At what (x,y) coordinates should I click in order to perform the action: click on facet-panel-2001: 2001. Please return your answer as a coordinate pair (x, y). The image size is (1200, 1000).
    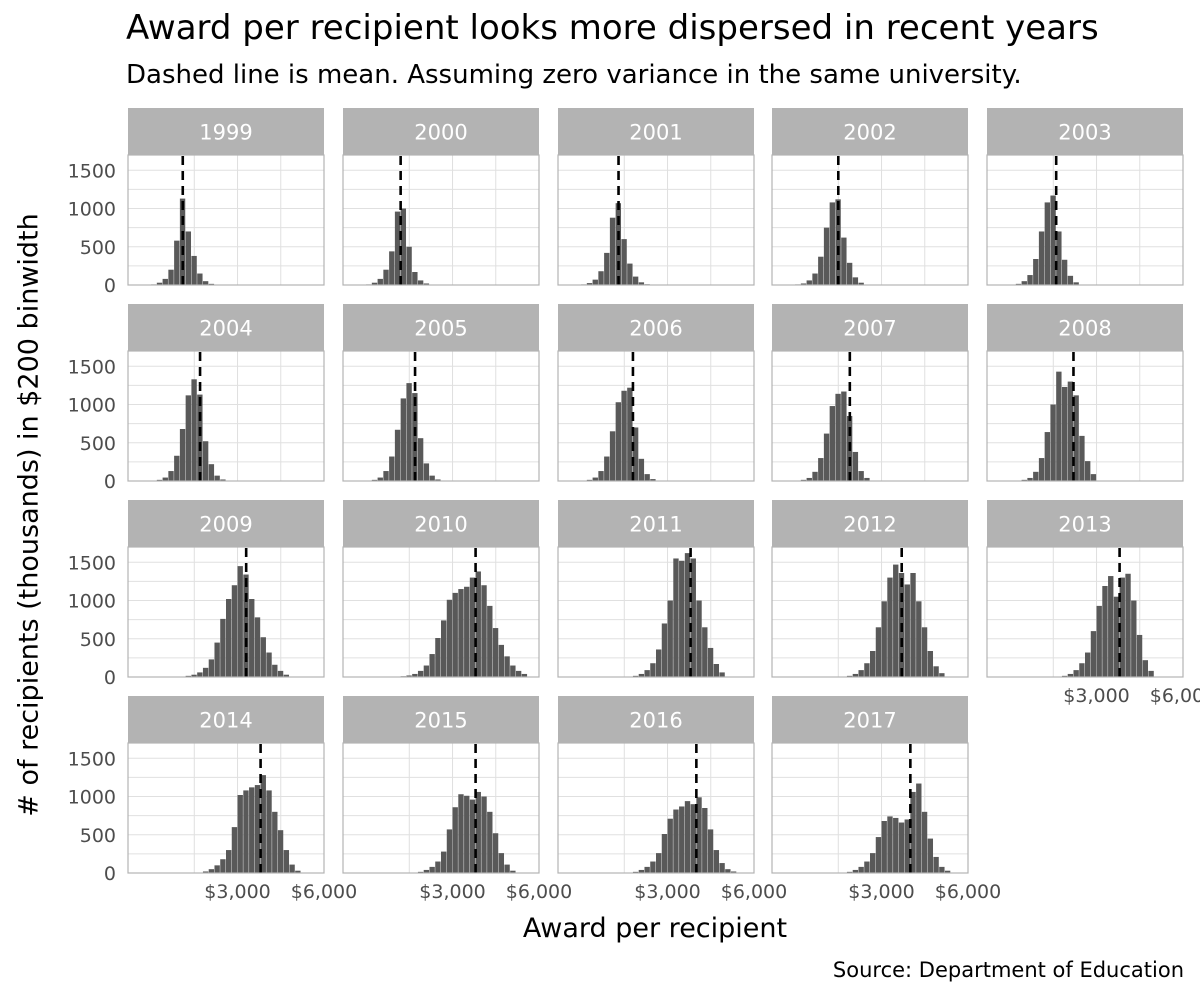
    Looking at the image, I should click on (656, 197).